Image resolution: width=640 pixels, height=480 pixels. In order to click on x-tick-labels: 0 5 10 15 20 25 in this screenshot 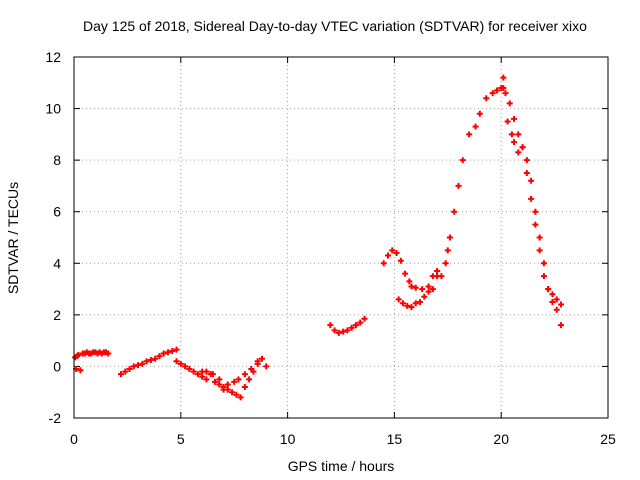, I will do `click(343, 439)`.